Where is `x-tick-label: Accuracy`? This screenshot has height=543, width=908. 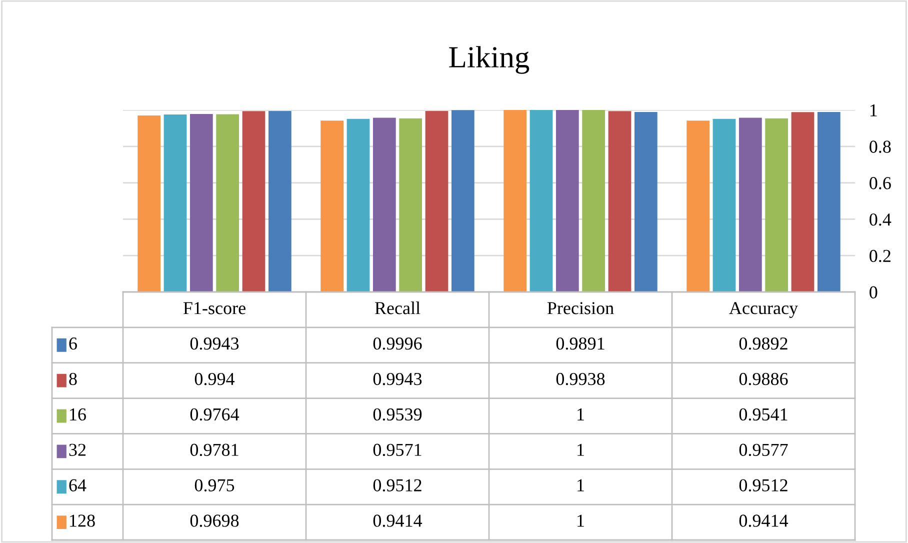
x-tick-label: Accuracy is located at coordinates (763, 310).